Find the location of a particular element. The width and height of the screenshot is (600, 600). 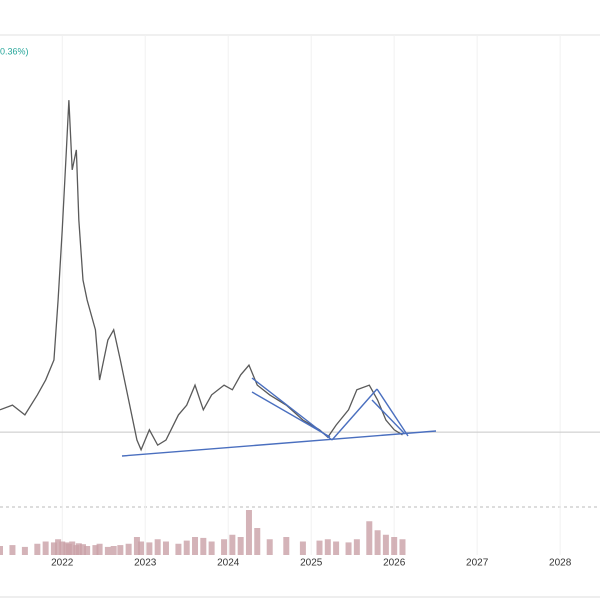

legend-text: 0.36%) is located at coordinates (14, 51).